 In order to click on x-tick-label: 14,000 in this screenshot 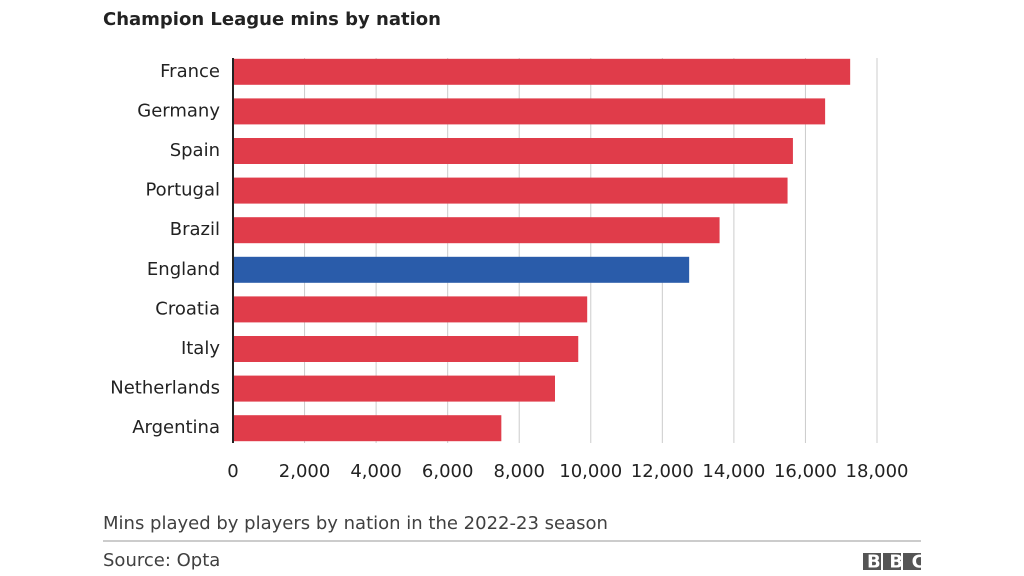, I will do `click(733, 471)`.